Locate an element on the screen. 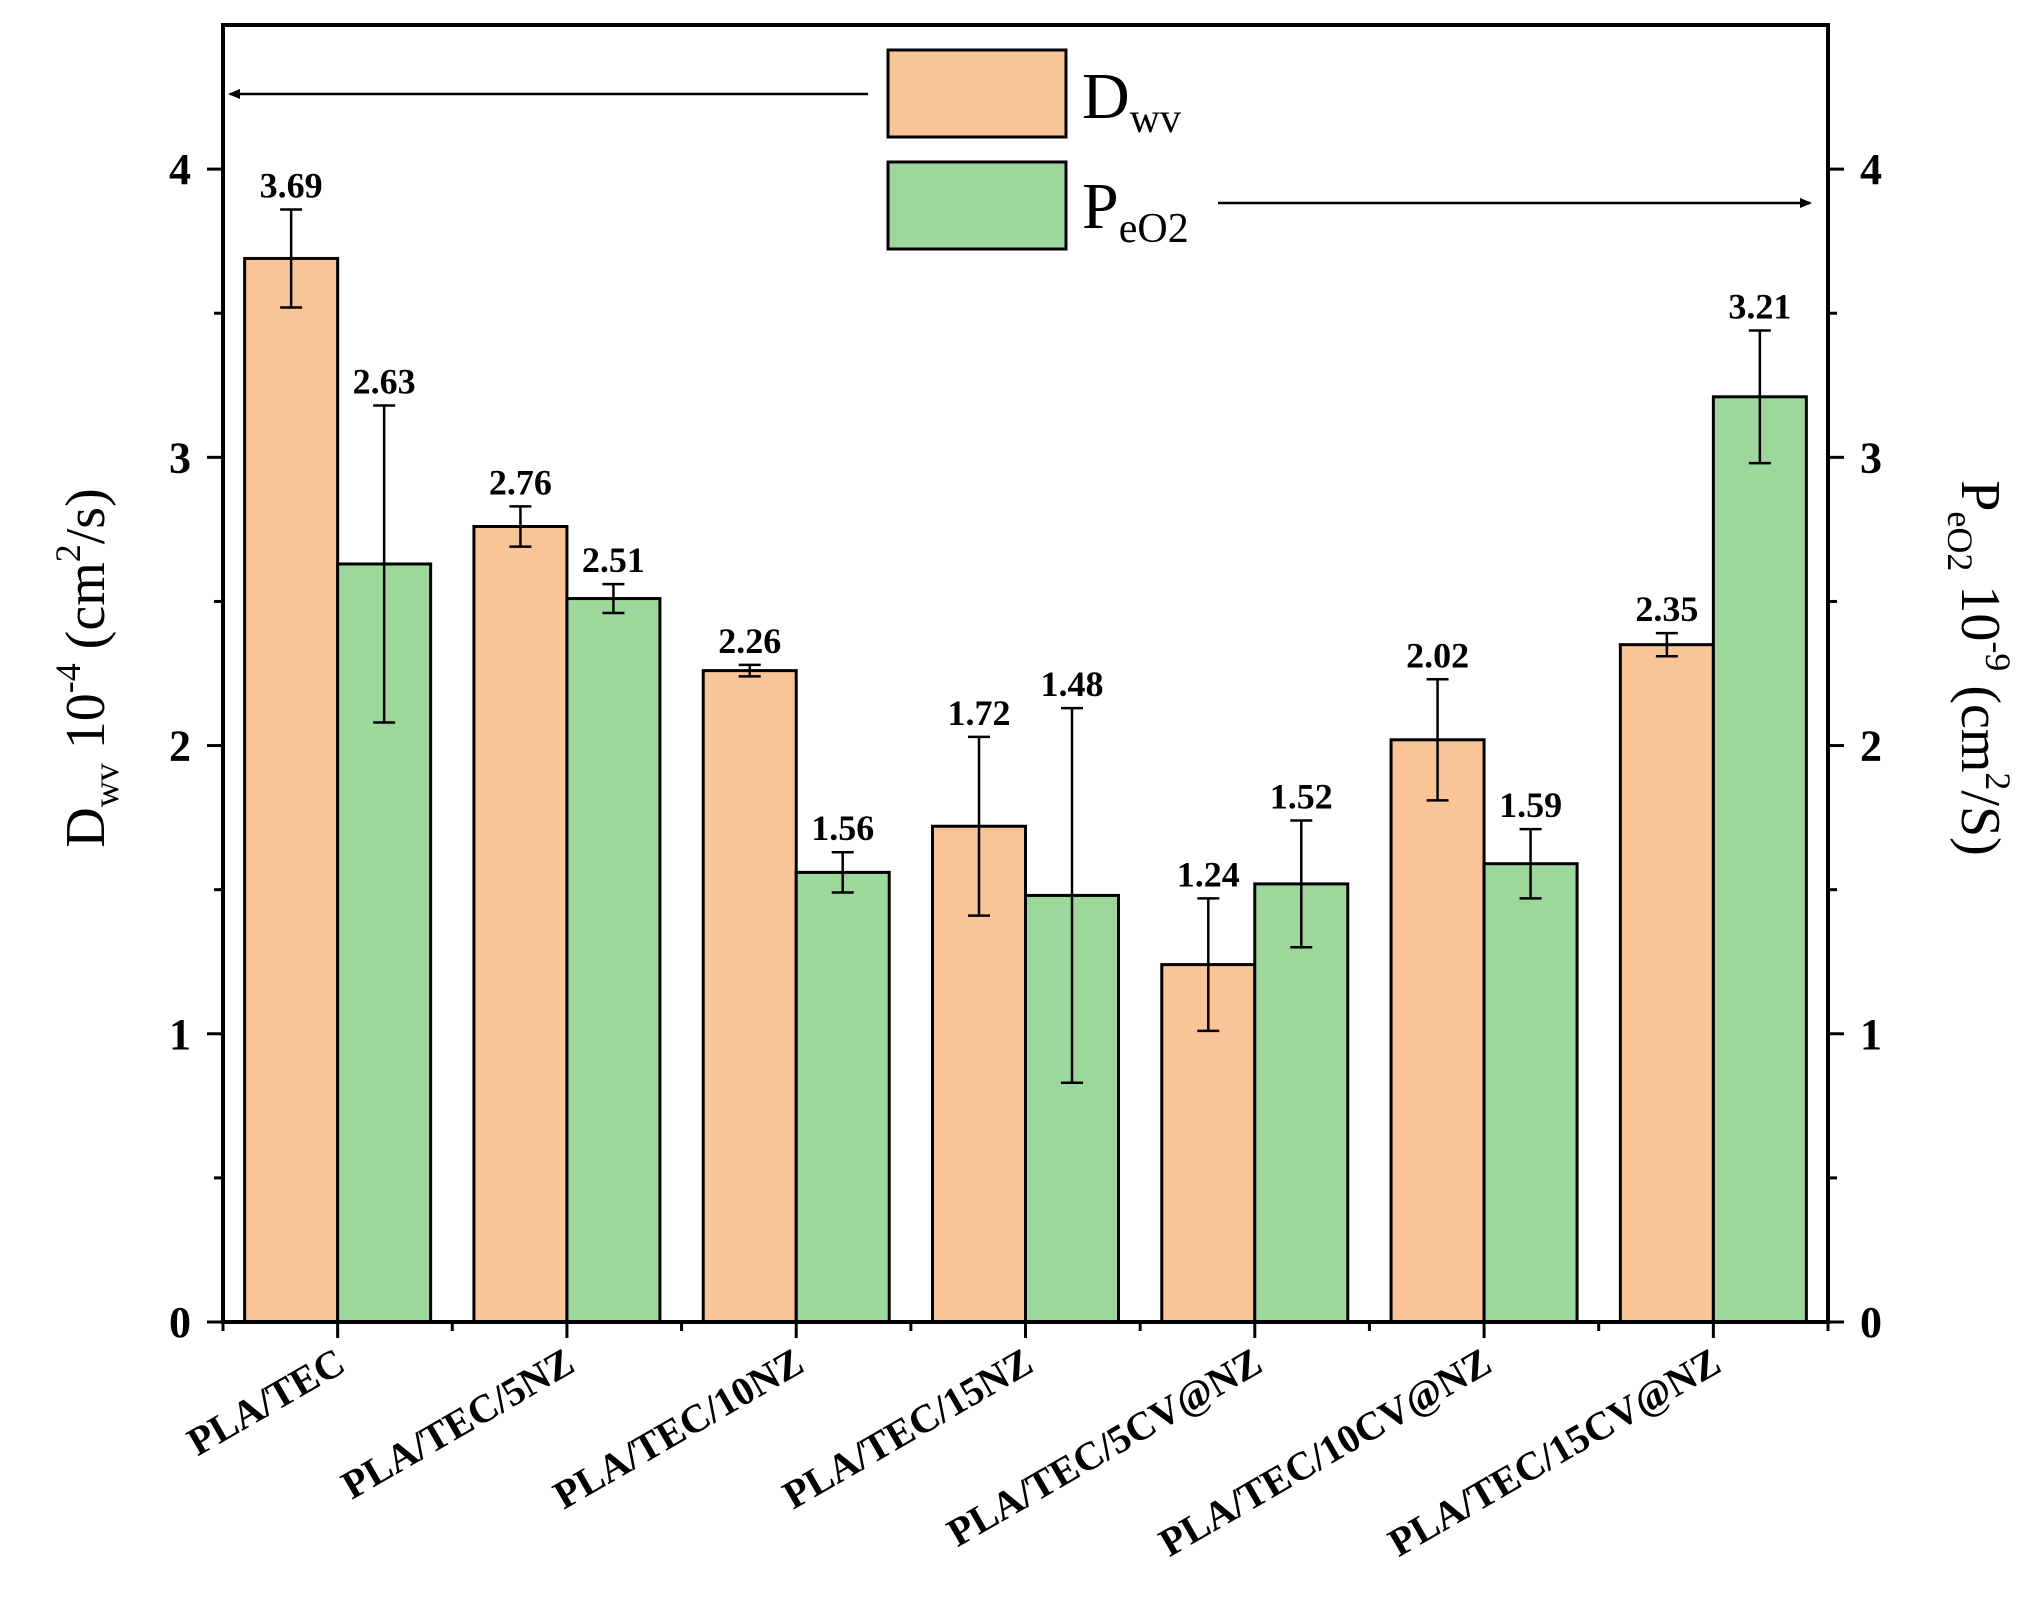  data-label-dwv-4: 1.72 is located at coordinates (979, 713).